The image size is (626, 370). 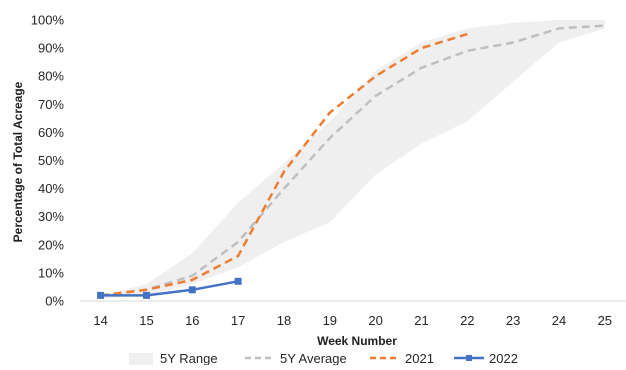 I want to click on y-tick-label: 30%, so click(x=51, y=216).